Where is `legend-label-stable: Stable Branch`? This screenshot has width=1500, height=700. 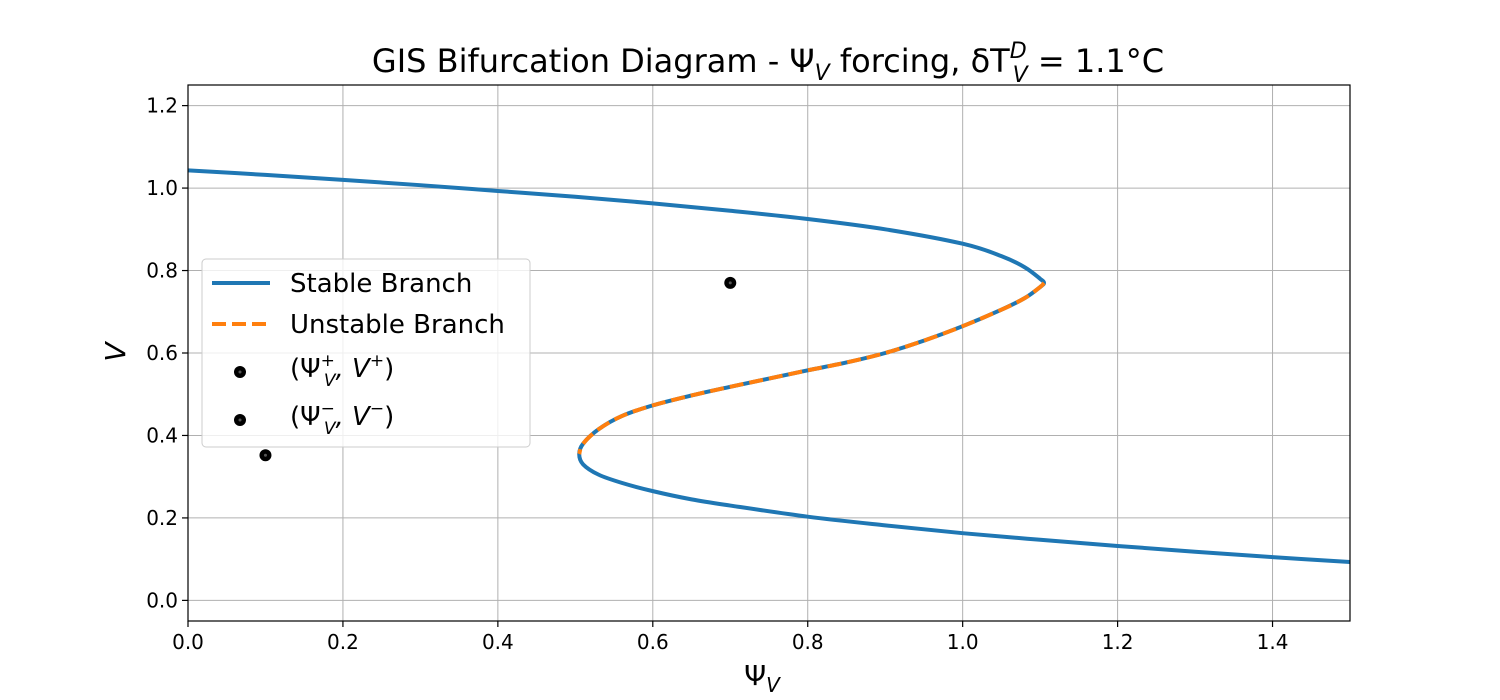 legend-label-stable: Stable Branch is located at coordinates (381, 284).